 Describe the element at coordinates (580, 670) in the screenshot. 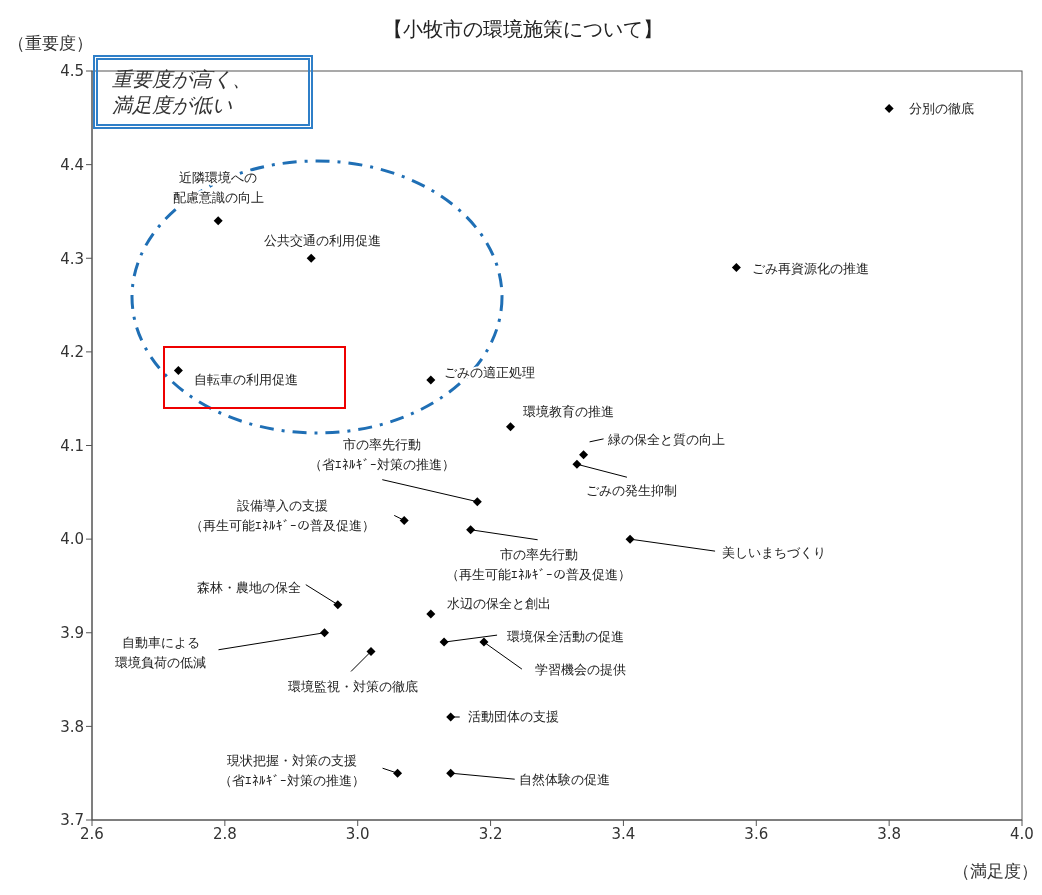

I see `annotation: 学習機会の提供` at that location.